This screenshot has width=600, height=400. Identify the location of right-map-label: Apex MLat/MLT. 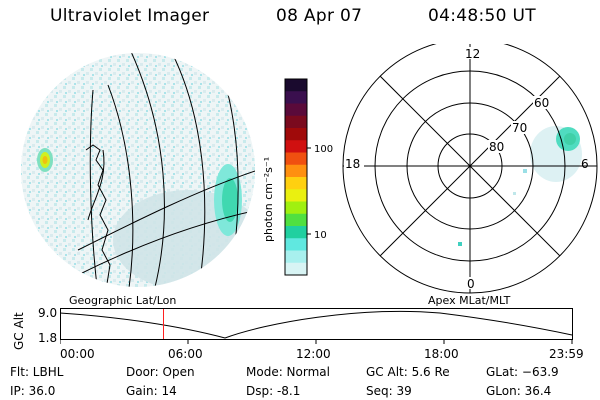
(469, 300).